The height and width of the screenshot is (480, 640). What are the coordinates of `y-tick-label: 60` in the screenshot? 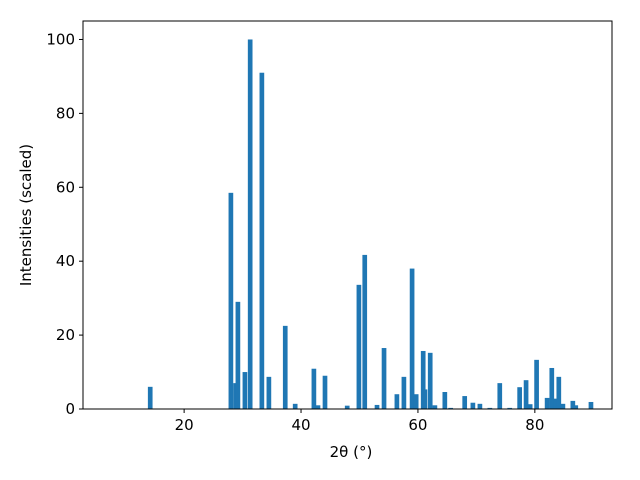 It's located at (65, 187).